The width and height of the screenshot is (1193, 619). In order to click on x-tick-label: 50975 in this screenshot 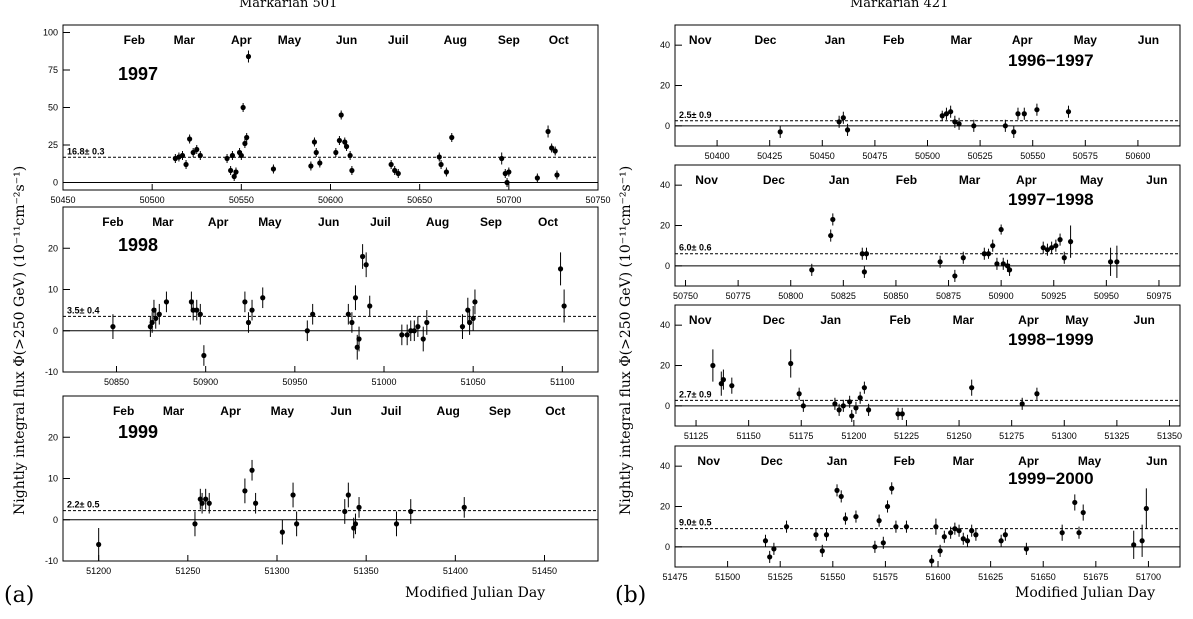, I will do `click(1158, 296)`.